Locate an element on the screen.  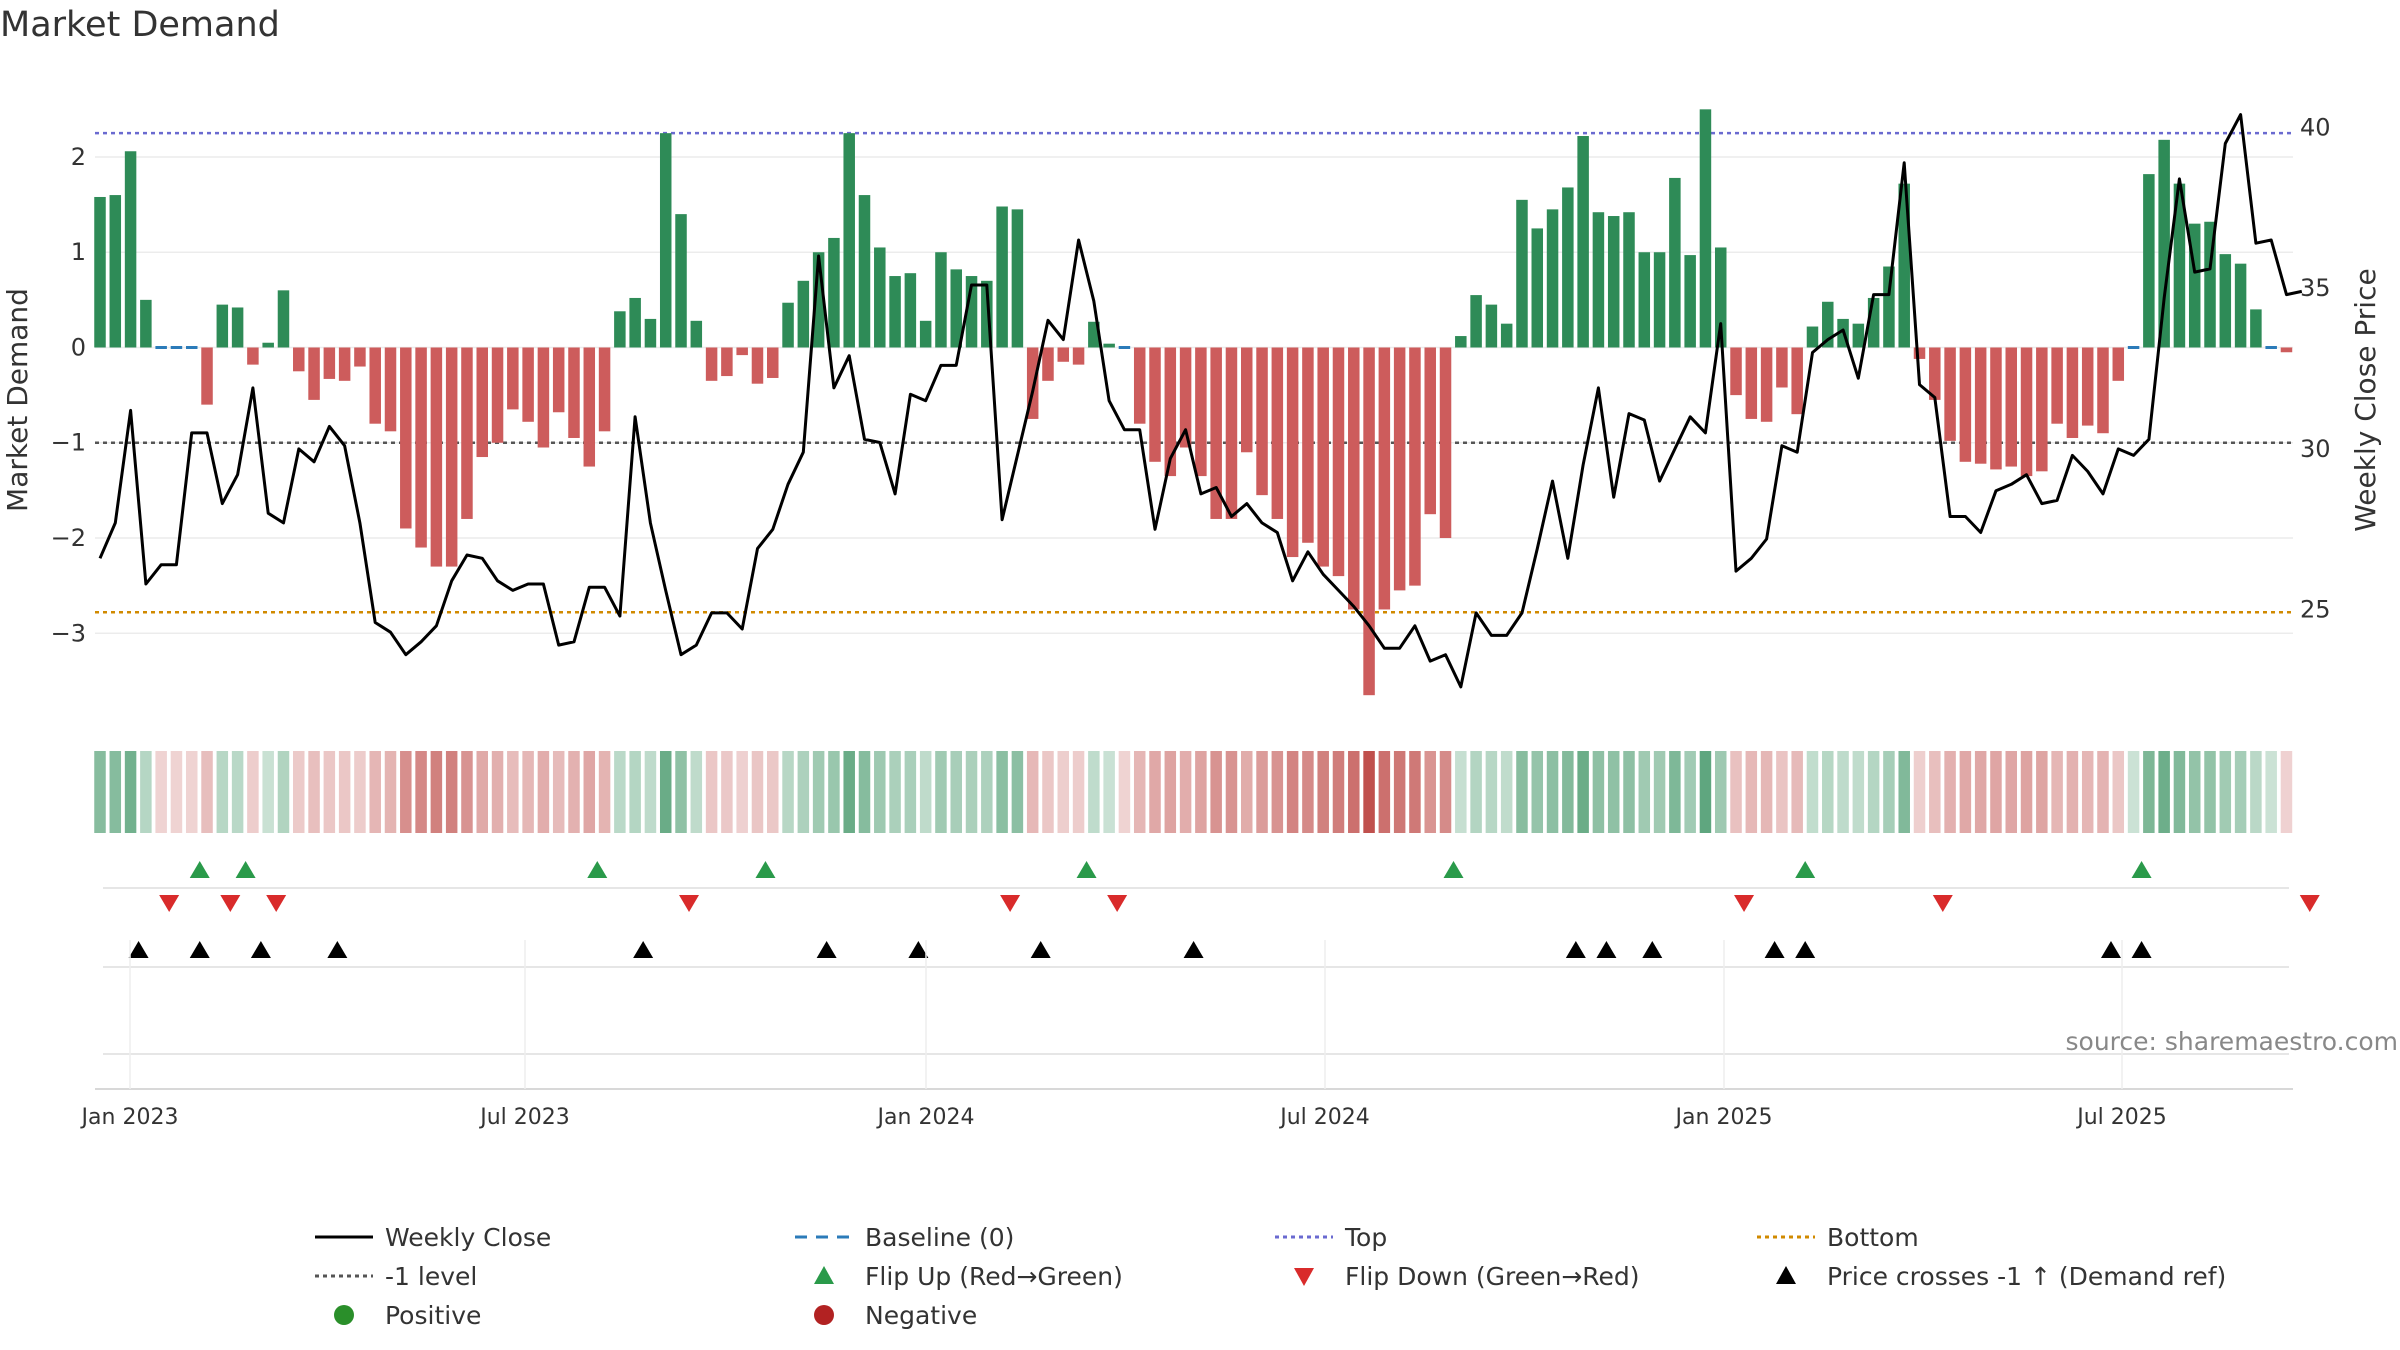
left-tick-label: −3 is located at coordinates (68, 633).